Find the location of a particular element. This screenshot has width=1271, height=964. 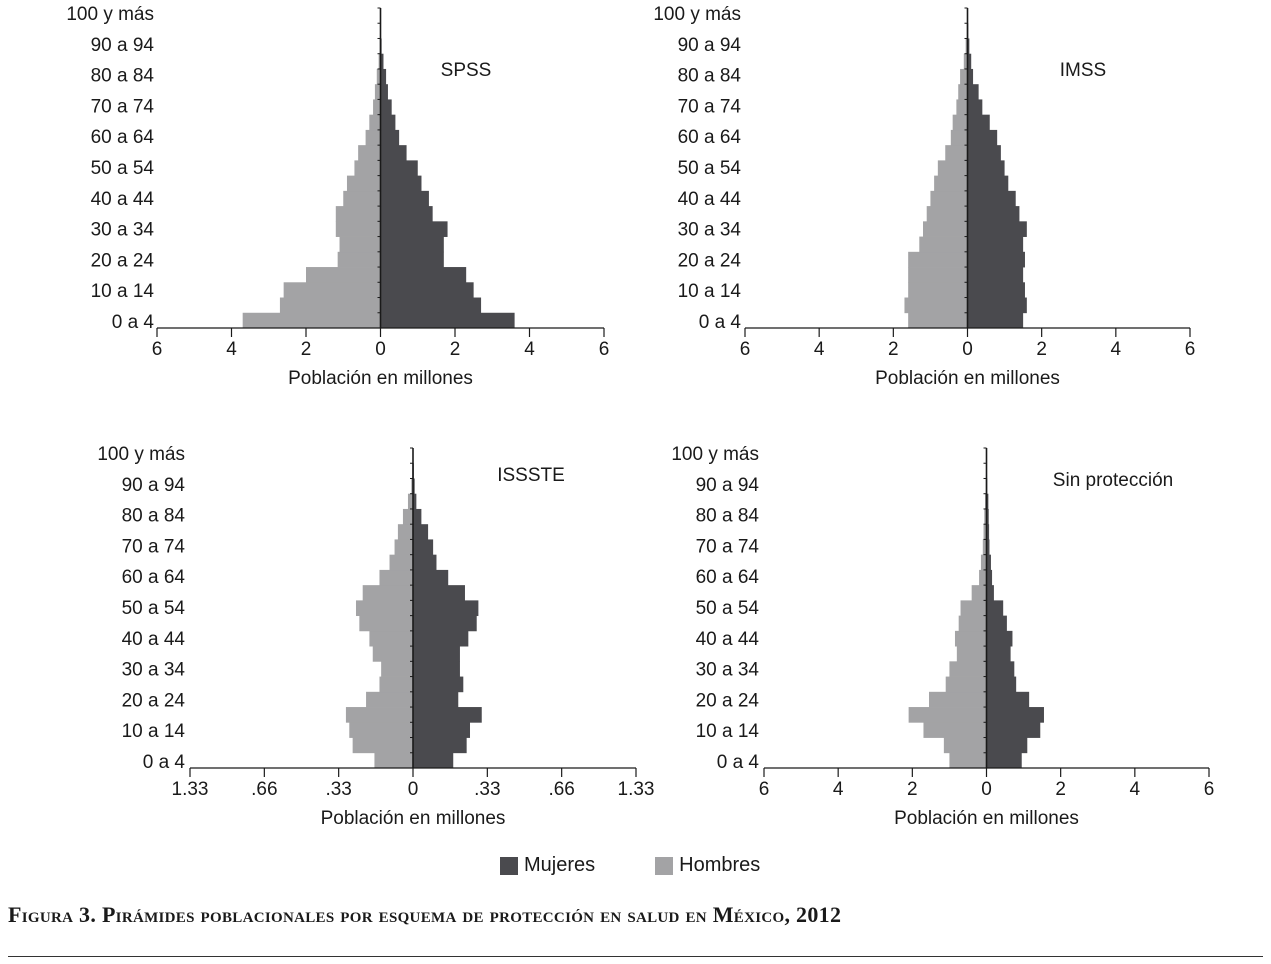

panel-title: Sin protección is located at coordinates (1113, 480).